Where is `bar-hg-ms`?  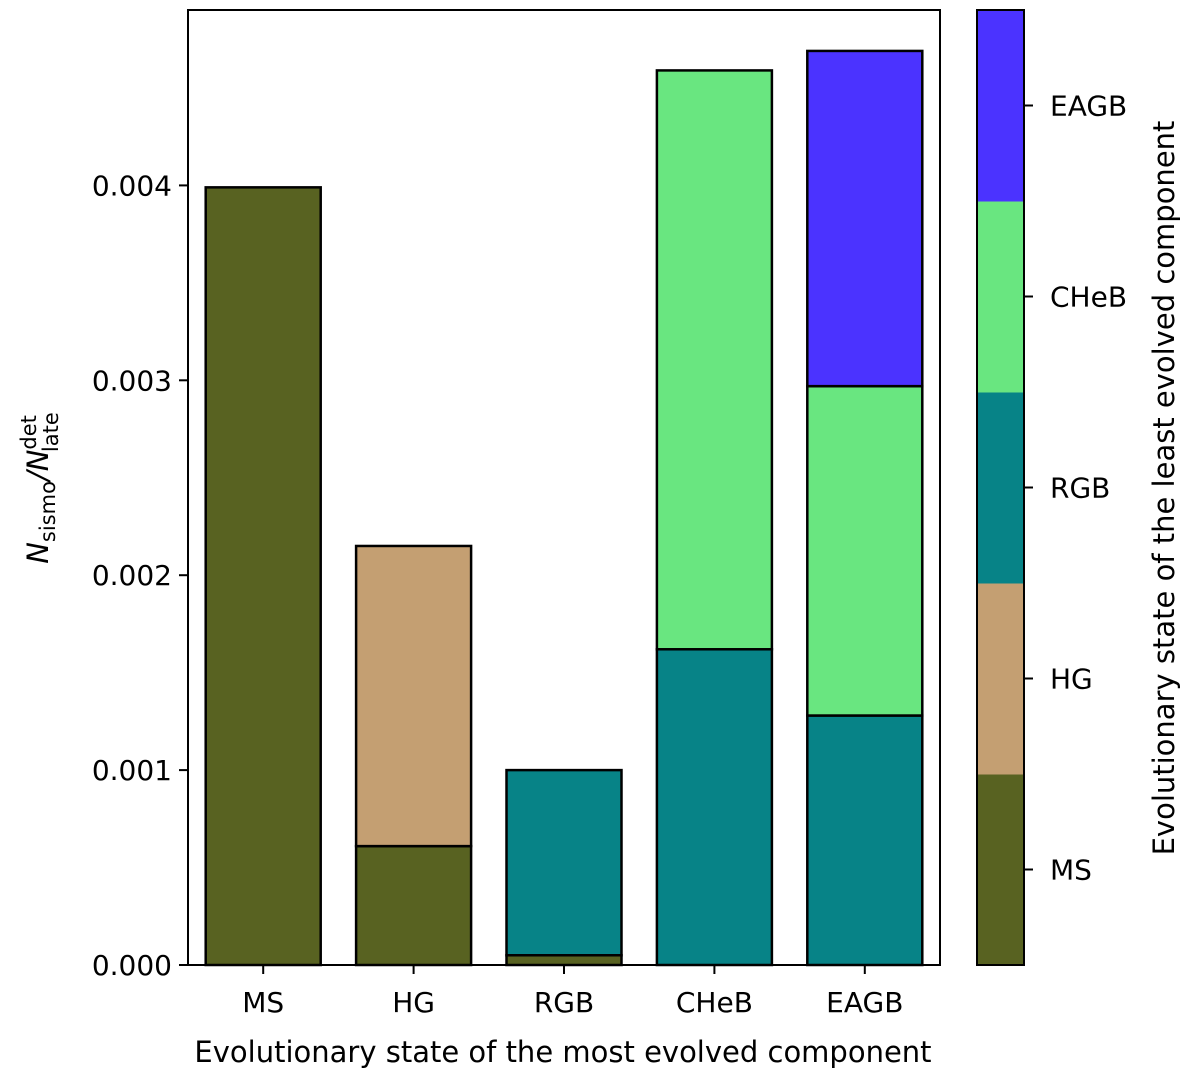
bar-hg-ms is located at coordinates (413, 905).